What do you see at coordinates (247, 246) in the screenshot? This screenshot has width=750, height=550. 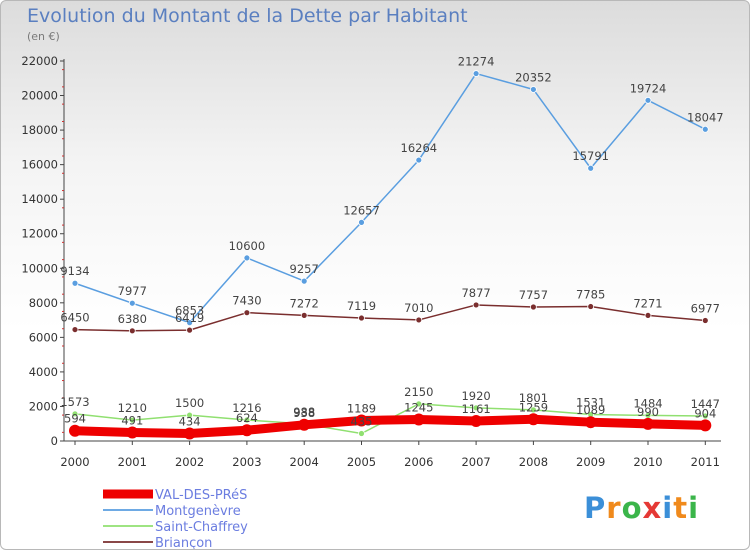 I see `data-label: 10600` at bounding box center [247, 246].